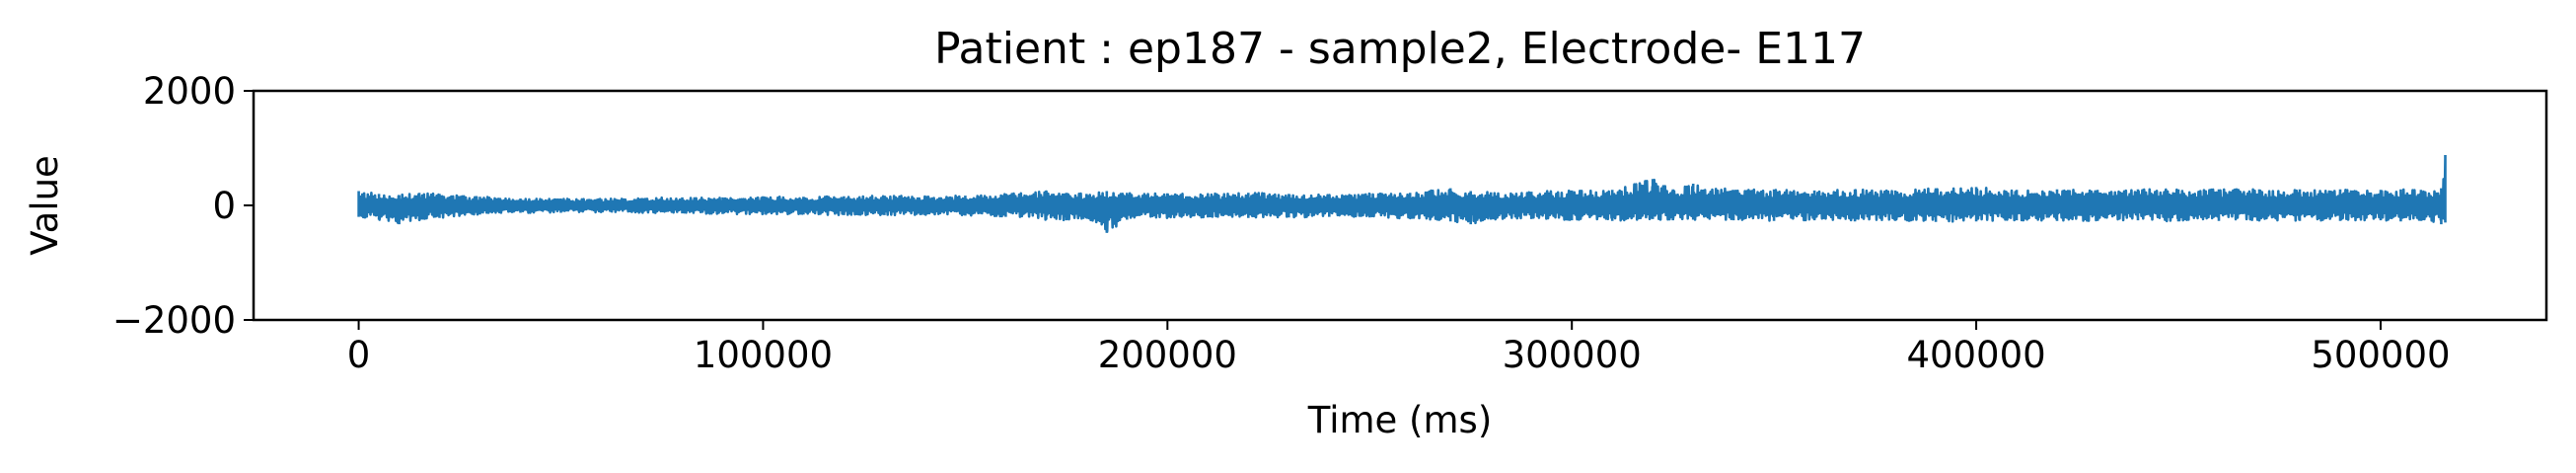  Describe the element at coordinates (1399, 348) in the screenshot. I see `x-axis: 0 100000 200000 300000 400000 500000` at that location.